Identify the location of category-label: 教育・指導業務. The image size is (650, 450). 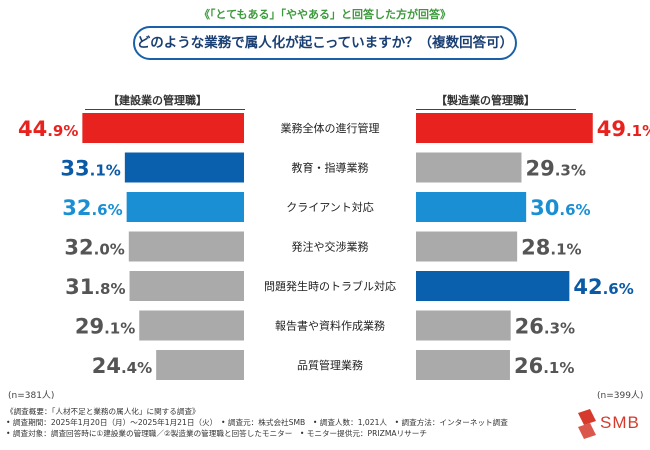
(330, 168).